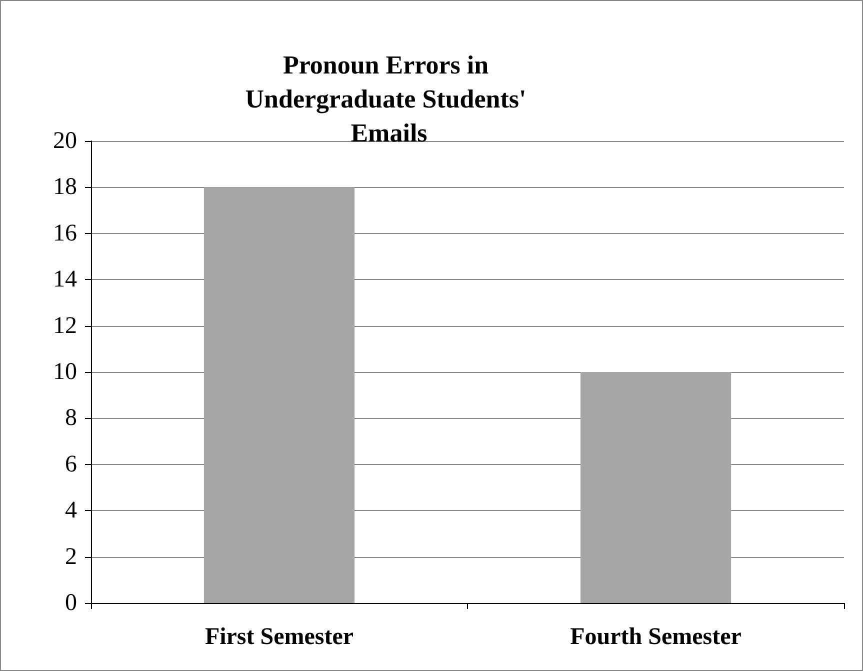 The width and height of the screenshot is (863, 671). Describe the element at coordinates (65, 187) in the screenshot. I see `y-tick-label: 18` at that location.